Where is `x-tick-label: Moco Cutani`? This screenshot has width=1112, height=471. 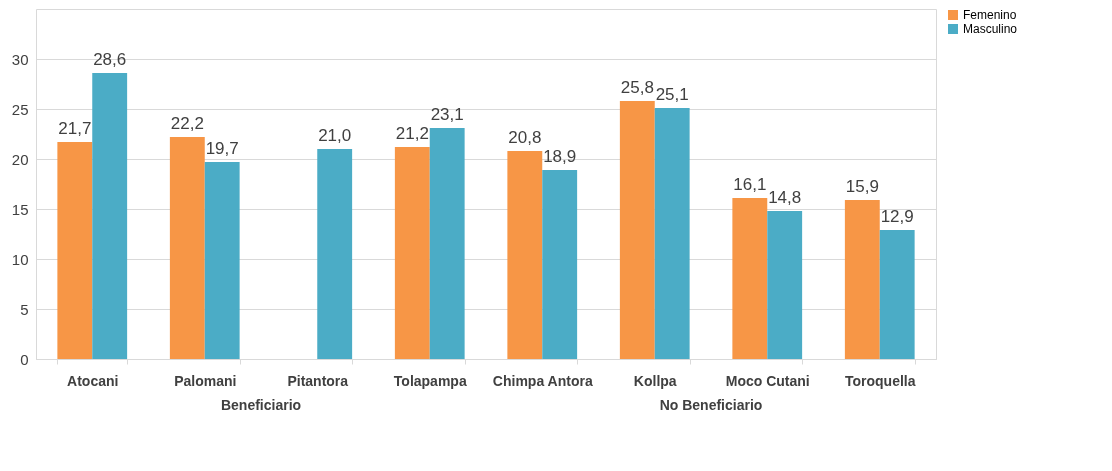
x-tick-label: Moco Cutani is located at coordinates (767, 380).